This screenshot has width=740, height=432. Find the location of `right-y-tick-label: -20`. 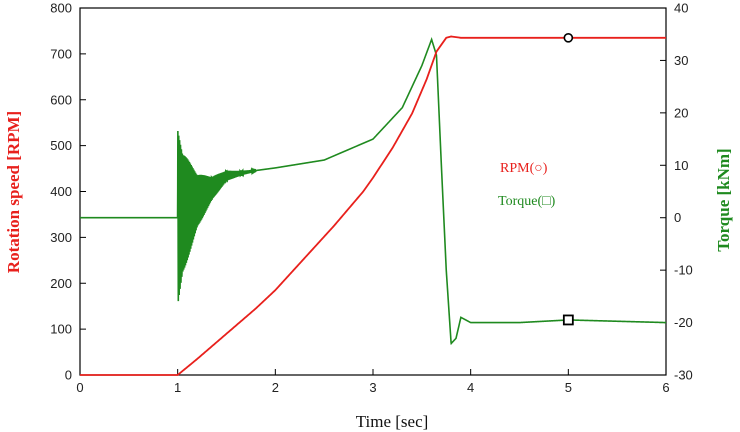

right-y-tick-label: -20 is located at coordinates (683, 322).